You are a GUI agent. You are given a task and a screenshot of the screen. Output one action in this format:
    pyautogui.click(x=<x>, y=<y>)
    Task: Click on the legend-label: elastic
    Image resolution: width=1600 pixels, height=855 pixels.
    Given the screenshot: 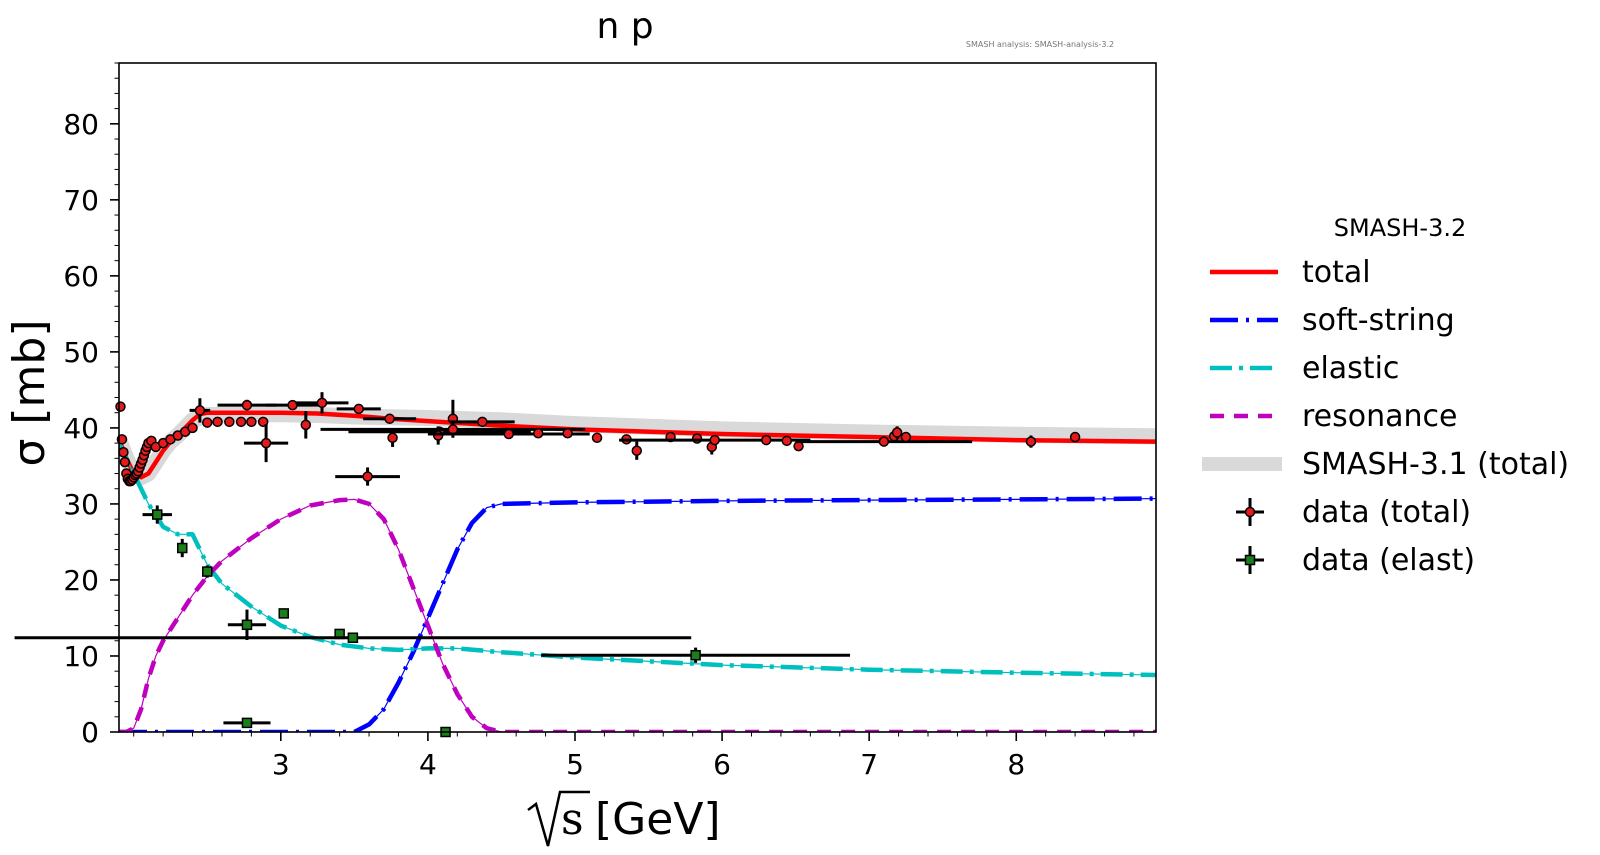 What is the action you would take?
    pyautogui.click(x=1350, y=368)
    